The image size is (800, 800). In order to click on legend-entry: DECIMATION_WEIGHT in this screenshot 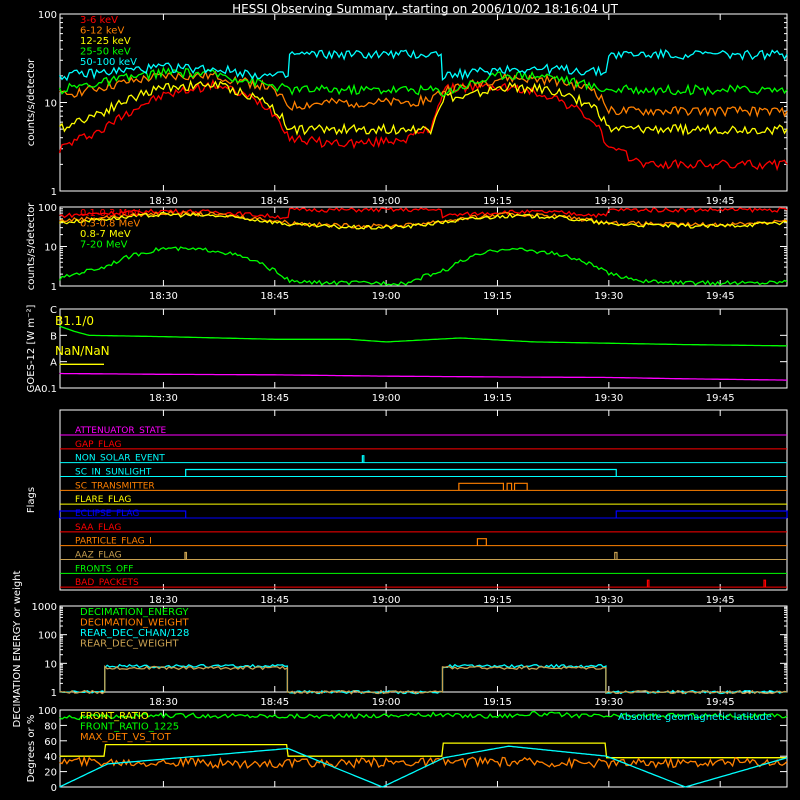, I will do `click(134, 623)`.